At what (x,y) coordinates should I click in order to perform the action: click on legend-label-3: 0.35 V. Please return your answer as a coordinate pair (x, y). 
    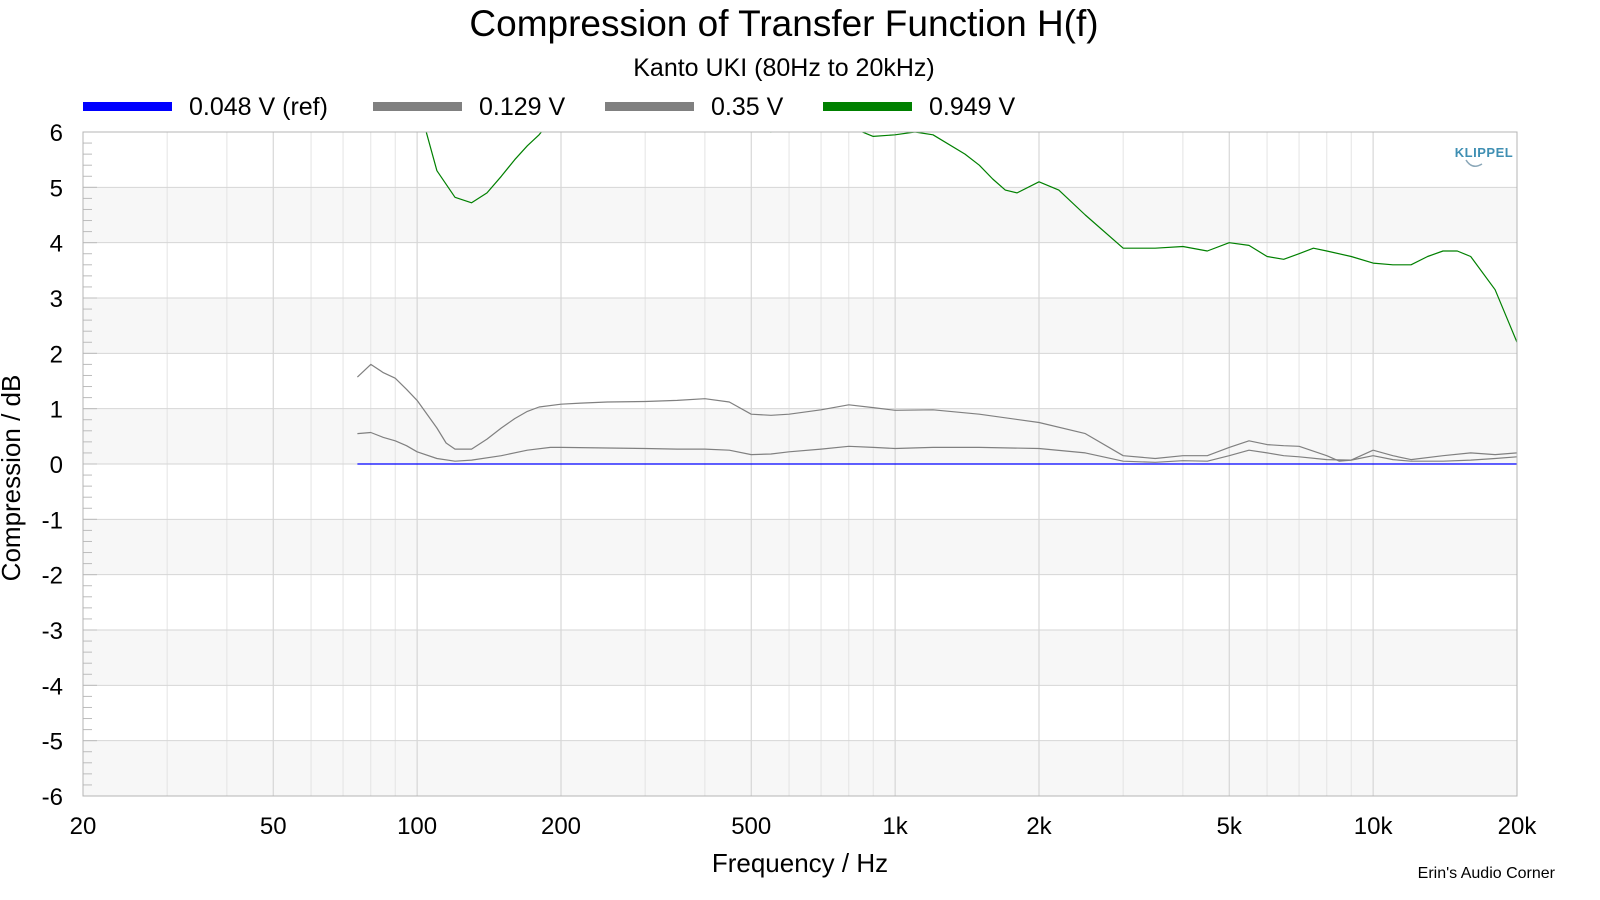
    Looking at the image, I should click on (747, 107).